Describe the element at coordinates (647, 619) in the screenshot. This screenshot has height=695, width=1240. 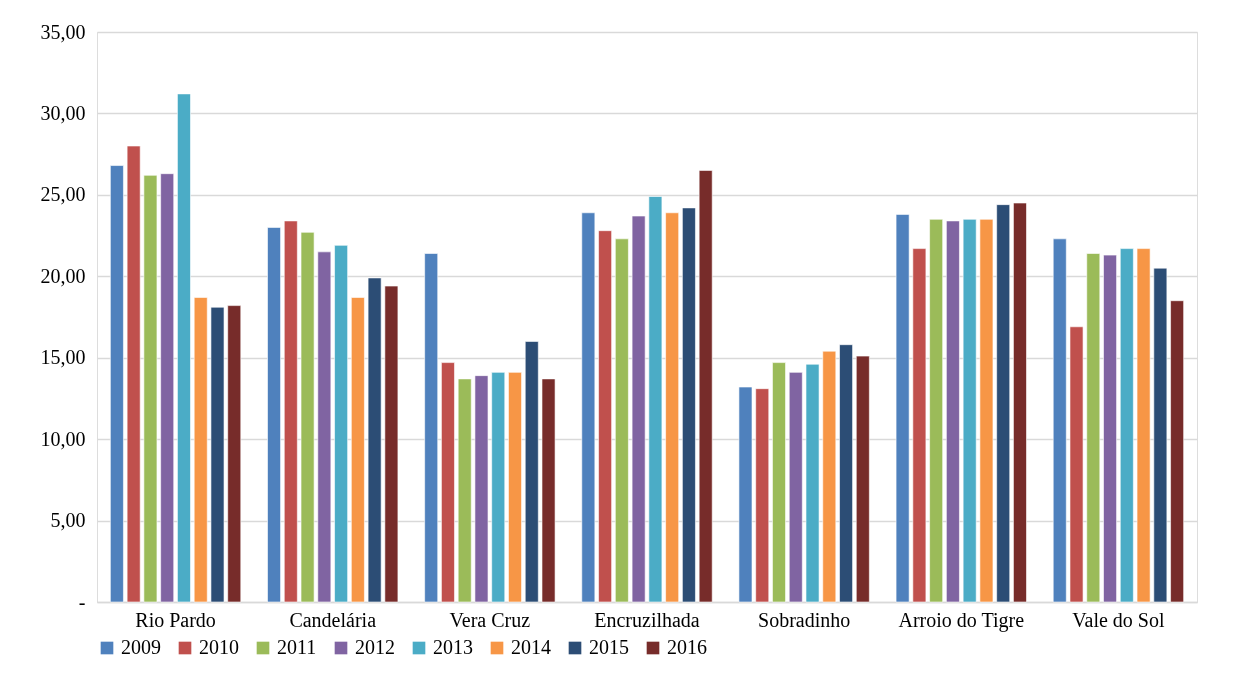
I see `x-tick-label: Encruzilhada` at that location.